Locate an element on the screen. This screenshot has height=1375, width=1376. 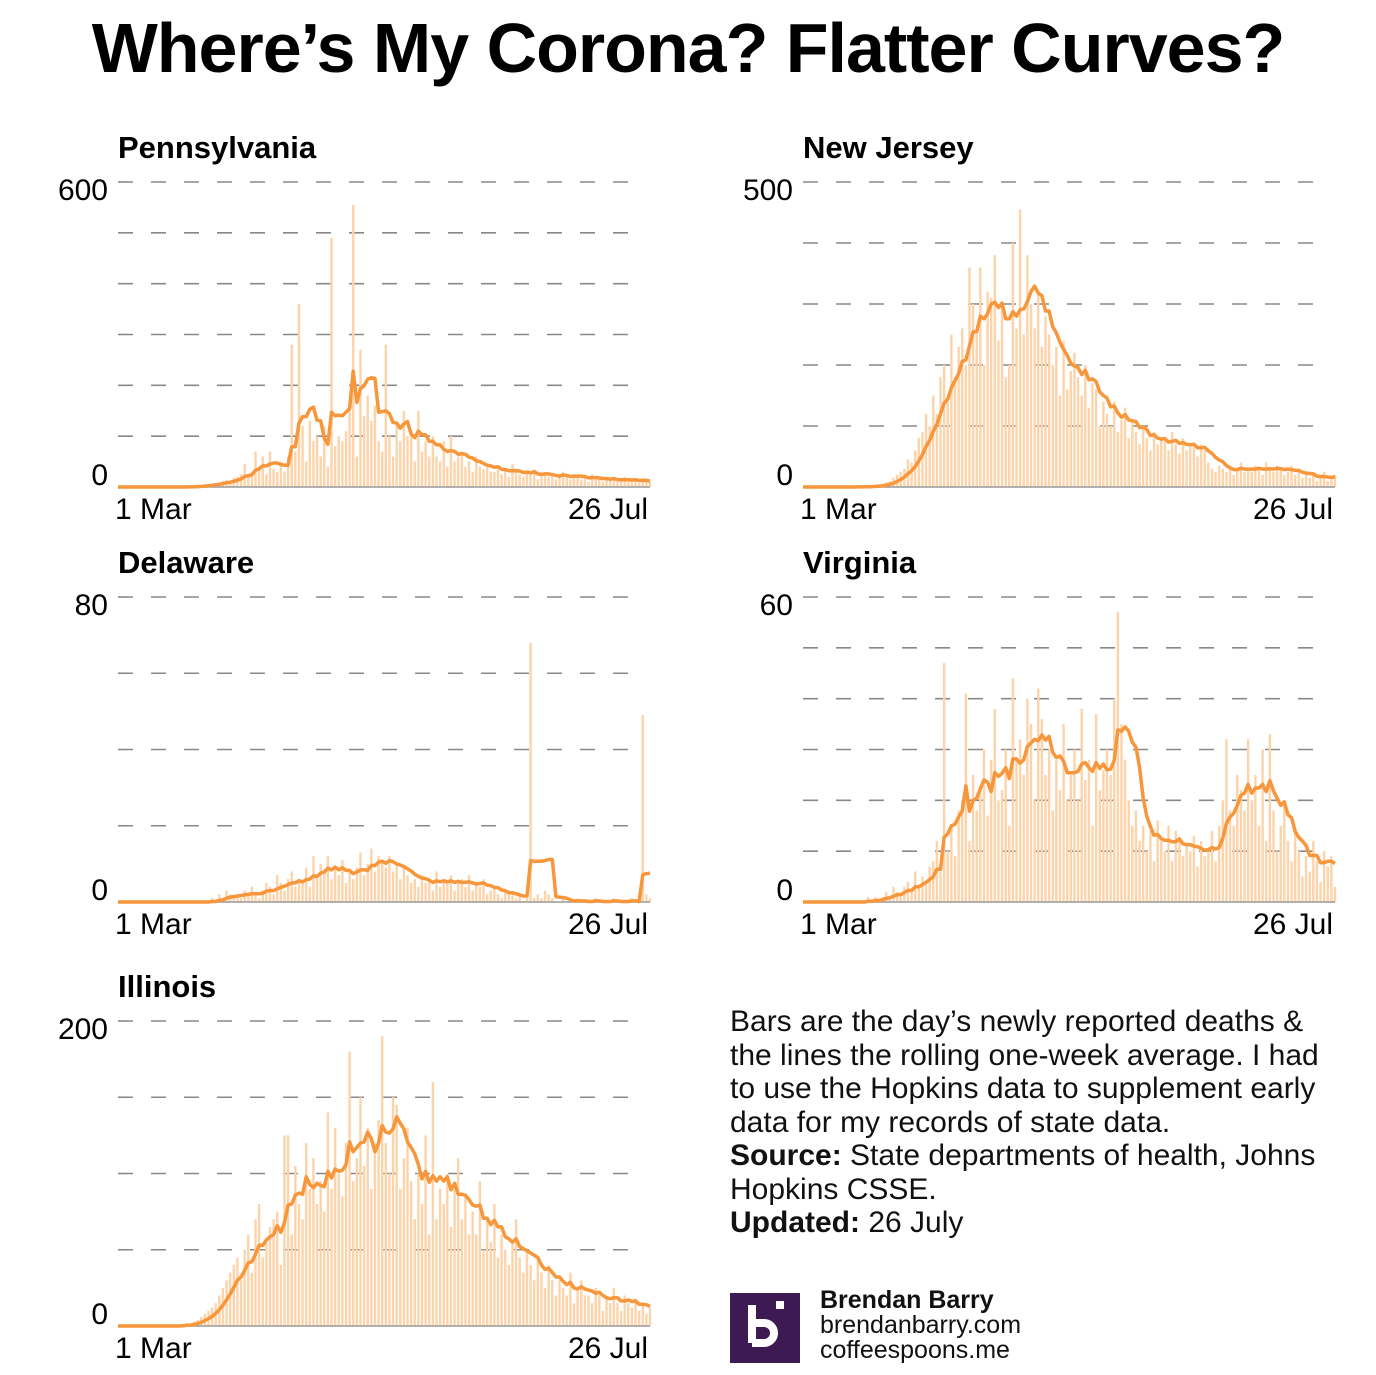
brand-logo is located at coordinates (765, 1328).